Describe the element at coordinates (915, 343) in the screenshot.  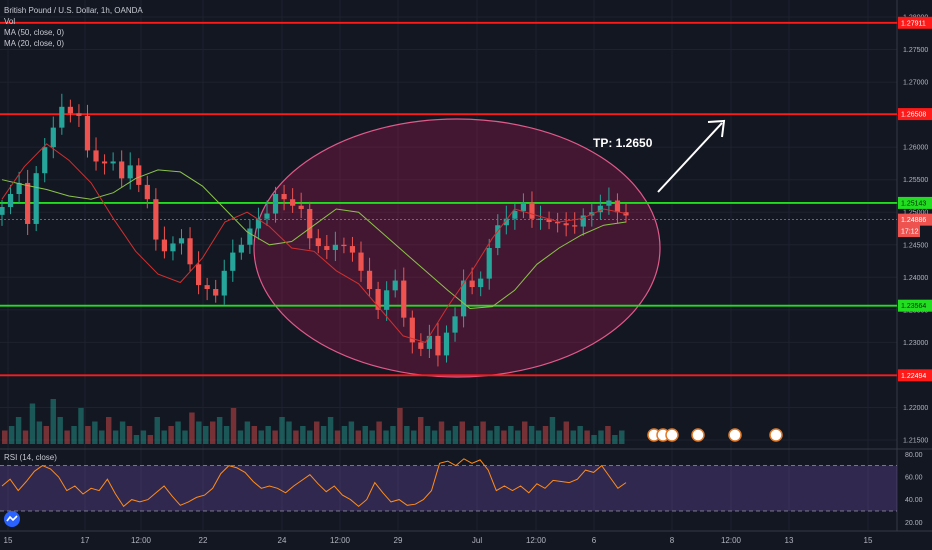
I see `price-tick-label: 1.23000` at that location.